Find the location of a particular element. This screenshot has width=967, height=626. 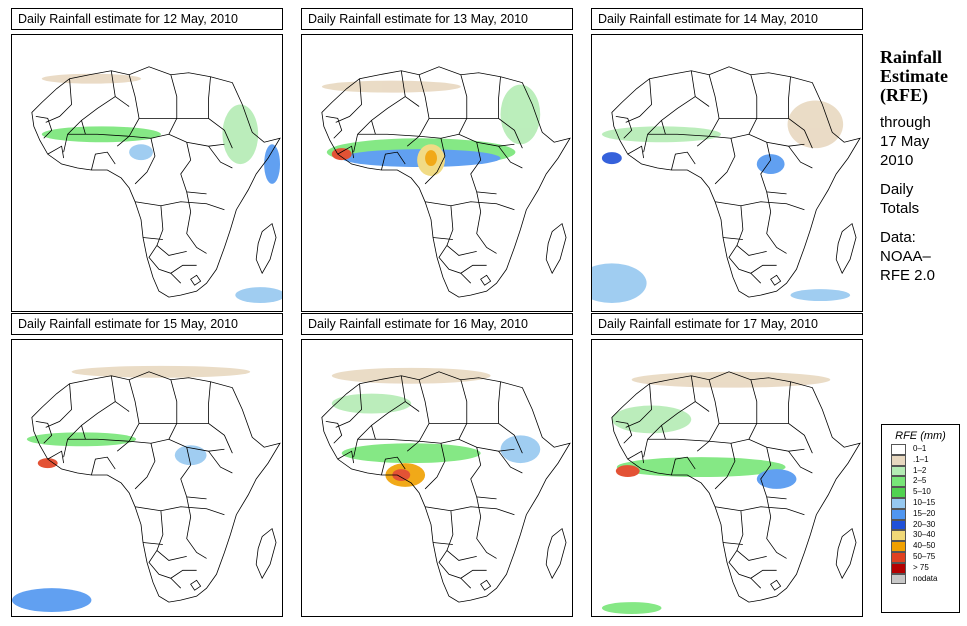

rainfall-panel-14-may: Daily Rainfall estimate for 14 May, 2010 is located at coordinates (727, 160).